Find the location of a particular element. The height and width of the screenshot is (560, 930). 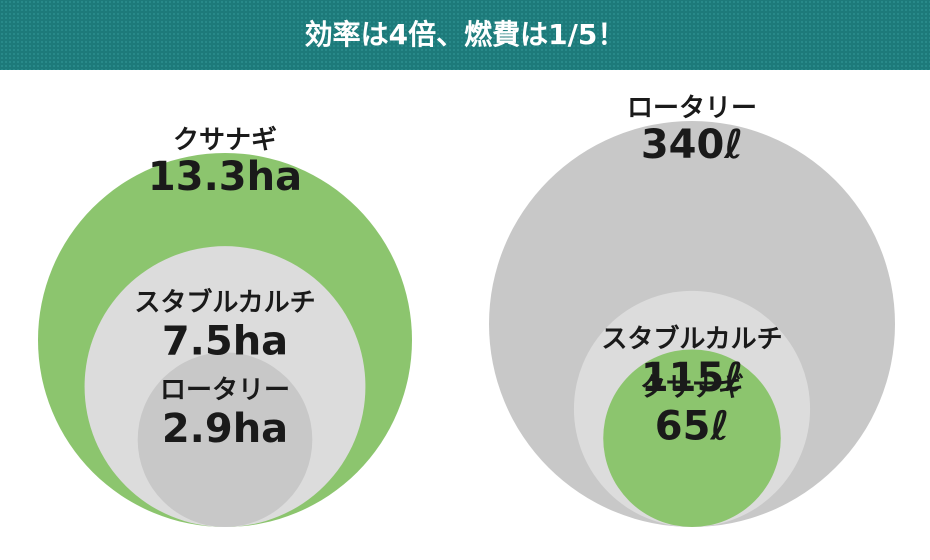

value-label: 115ℓ is located at coordinates (692, 378).